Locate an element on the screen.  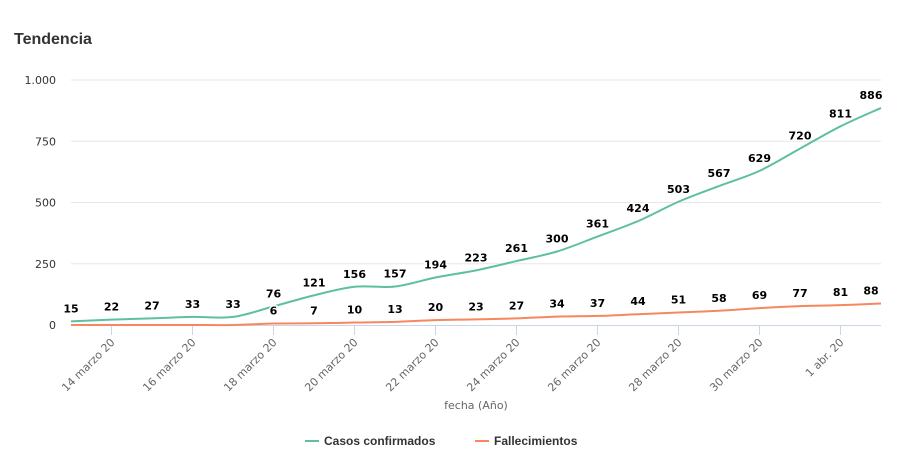
series-line-fallecimientos is located at coordinates (476, 314).